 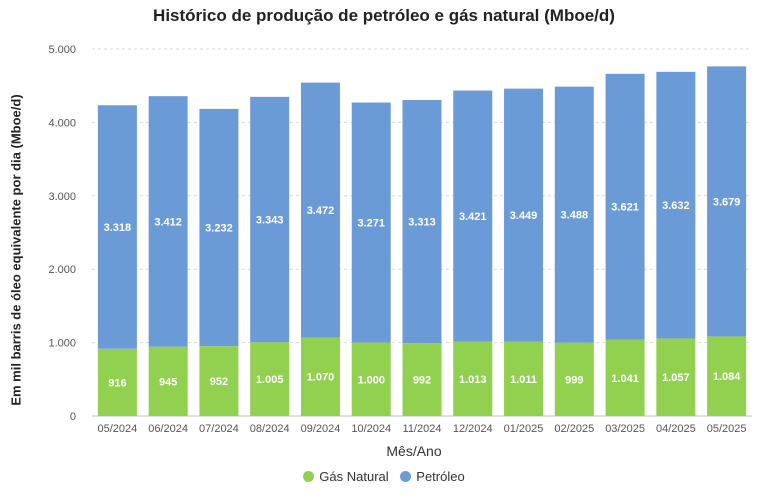 I want to click on data-label-petroleo: 3.488, so click(x=575, y=216).